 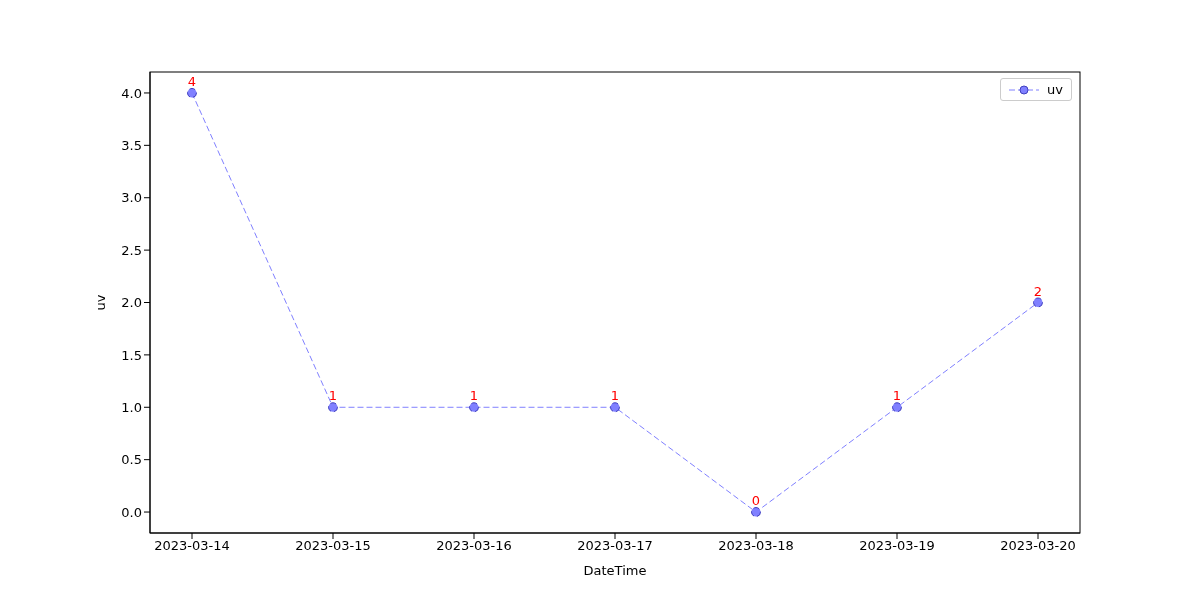 I want to click on y-tick-label: 2.0, so click(x=131, y=303).